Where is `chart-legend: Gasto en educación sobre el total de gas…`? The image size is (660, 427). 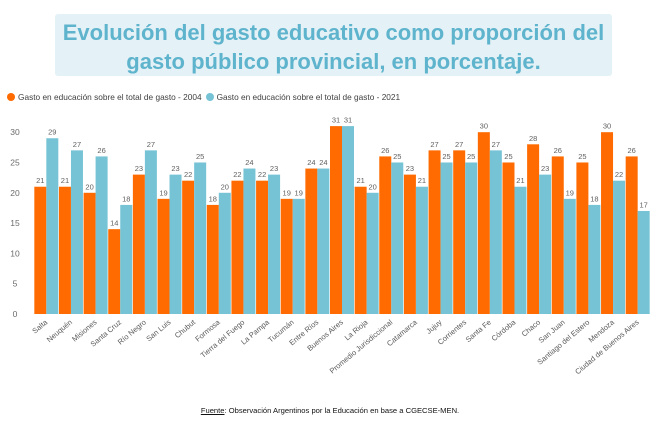
chart-legend: Gasto en educación sobre el total de gas… is located at coordinates (205, 97).